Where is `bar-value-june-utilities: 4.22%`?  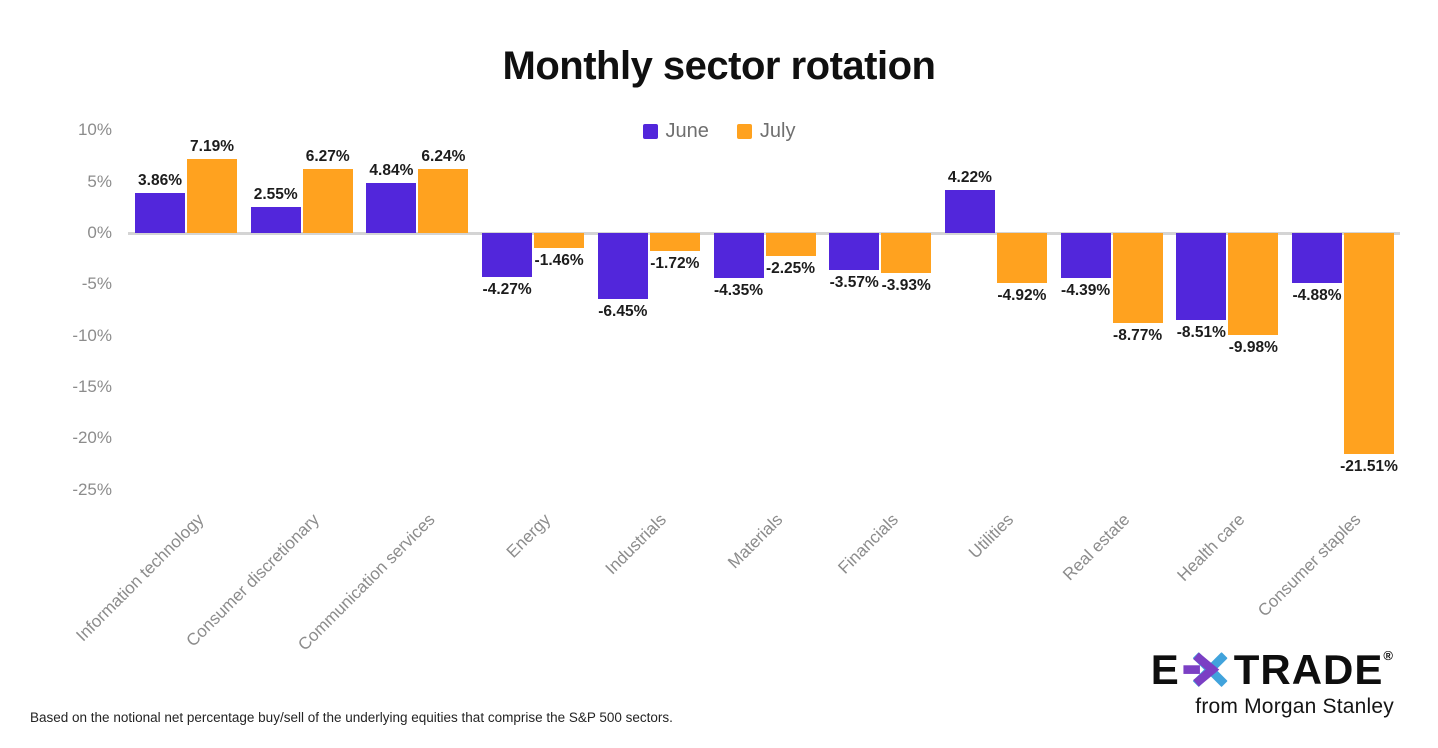 bar-value-june-utilities: 4.22% is located at coordinates (969, 177).